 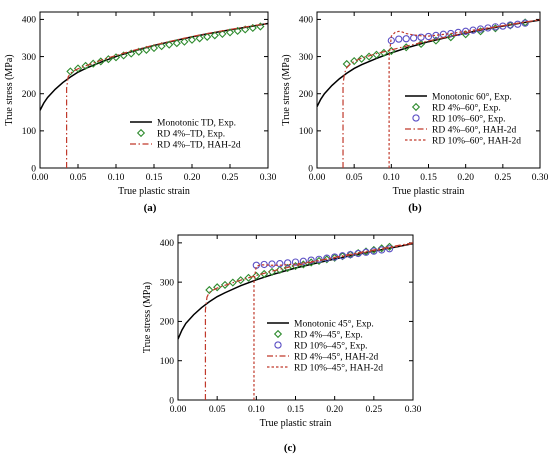 I want to click on legend-entry: RD 4%–45°, Exp., so click(x=328, y=334).